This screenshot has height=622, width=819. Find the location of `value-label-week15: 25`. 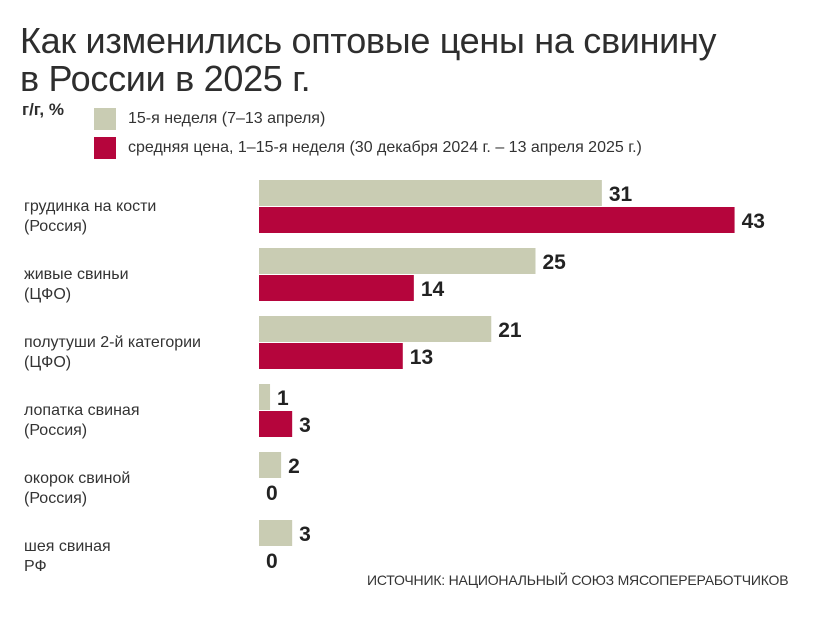

value-label-week15: 25 is located at coordinates (555, 262).